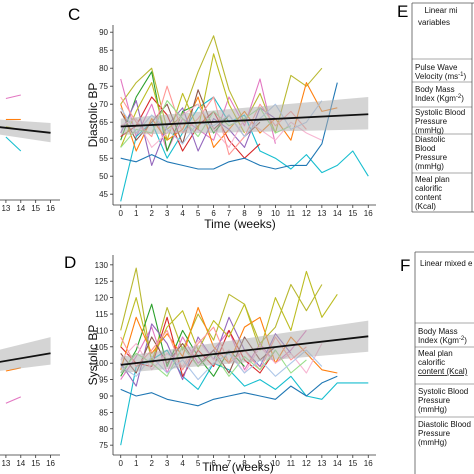 The width and height of the screenshot is (474, 474). I want to click on table-f-row-meal-line-3: content (Kcal), so click(443, 371).